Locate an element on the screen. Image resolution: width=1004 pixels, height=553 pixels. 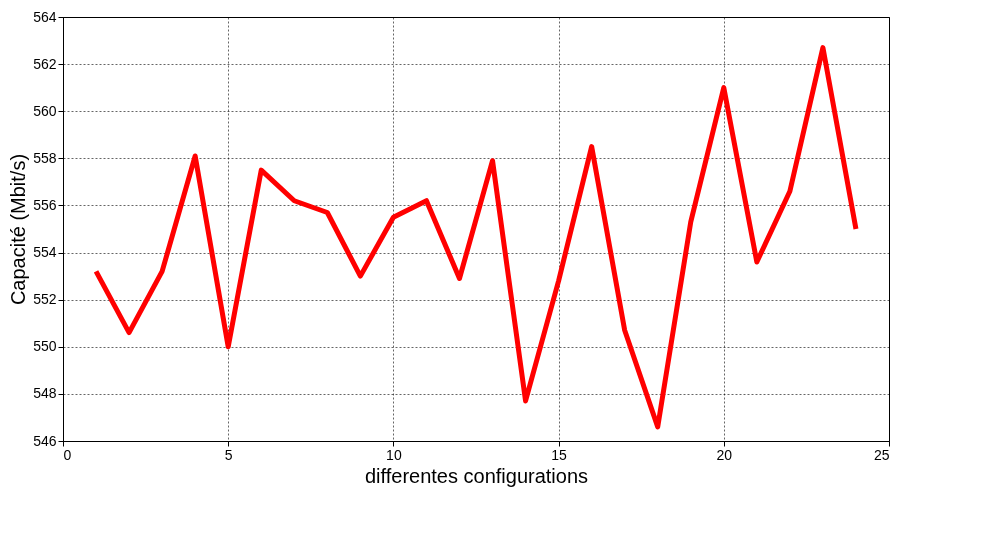
y-tick-label: 560 is located at coordinates (45, 110).